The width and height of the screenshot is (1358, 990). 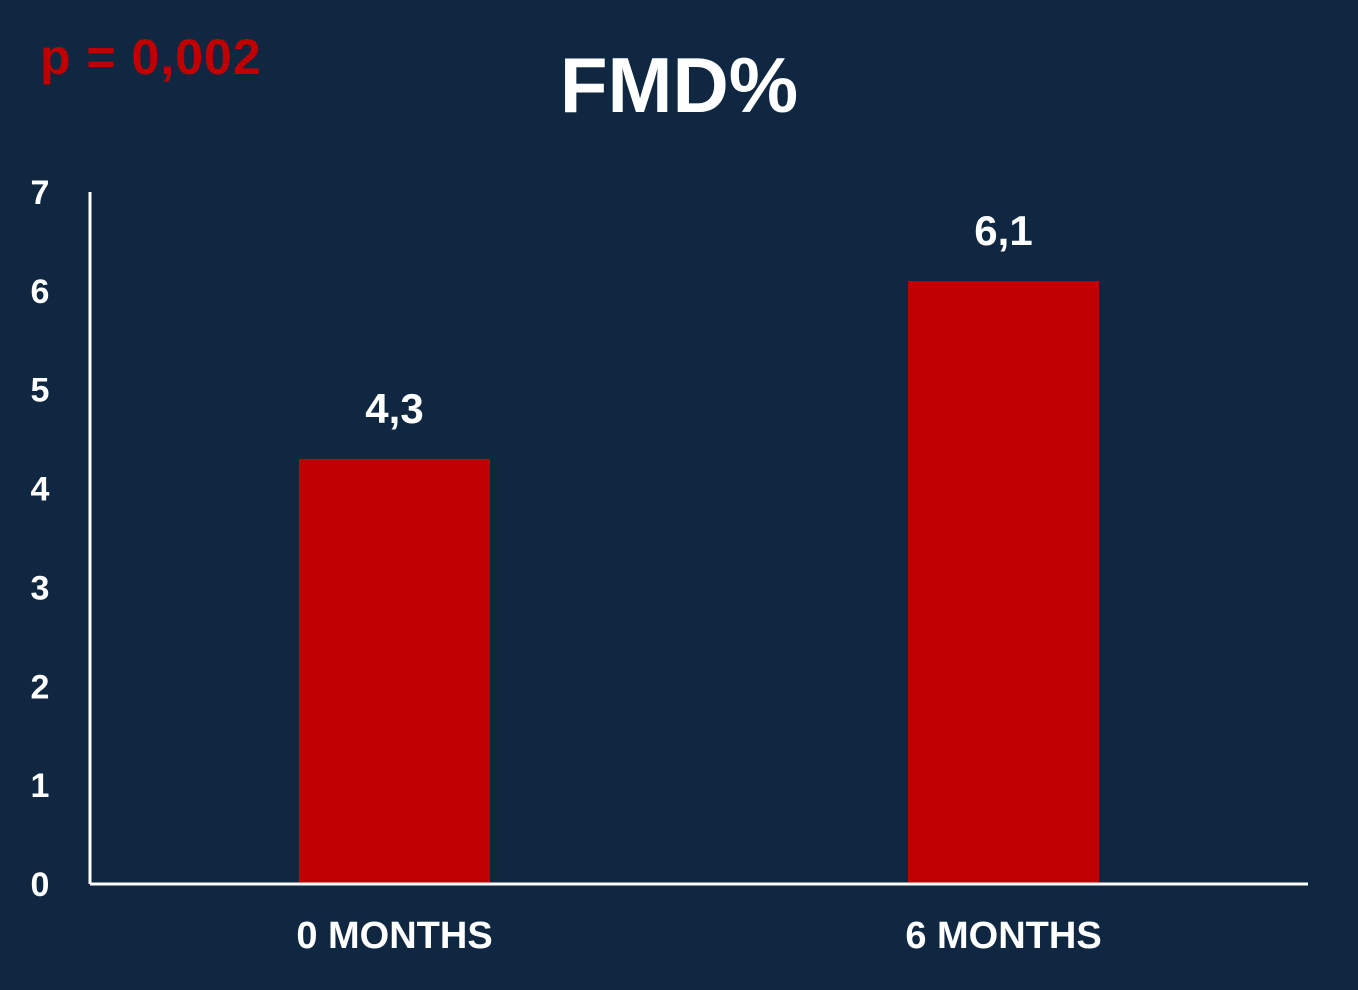 What do you see at coordinates (151, 57) in the screenshot?
I see `p-value-annotation: p = 0,002` at bounding box center [151, 57].